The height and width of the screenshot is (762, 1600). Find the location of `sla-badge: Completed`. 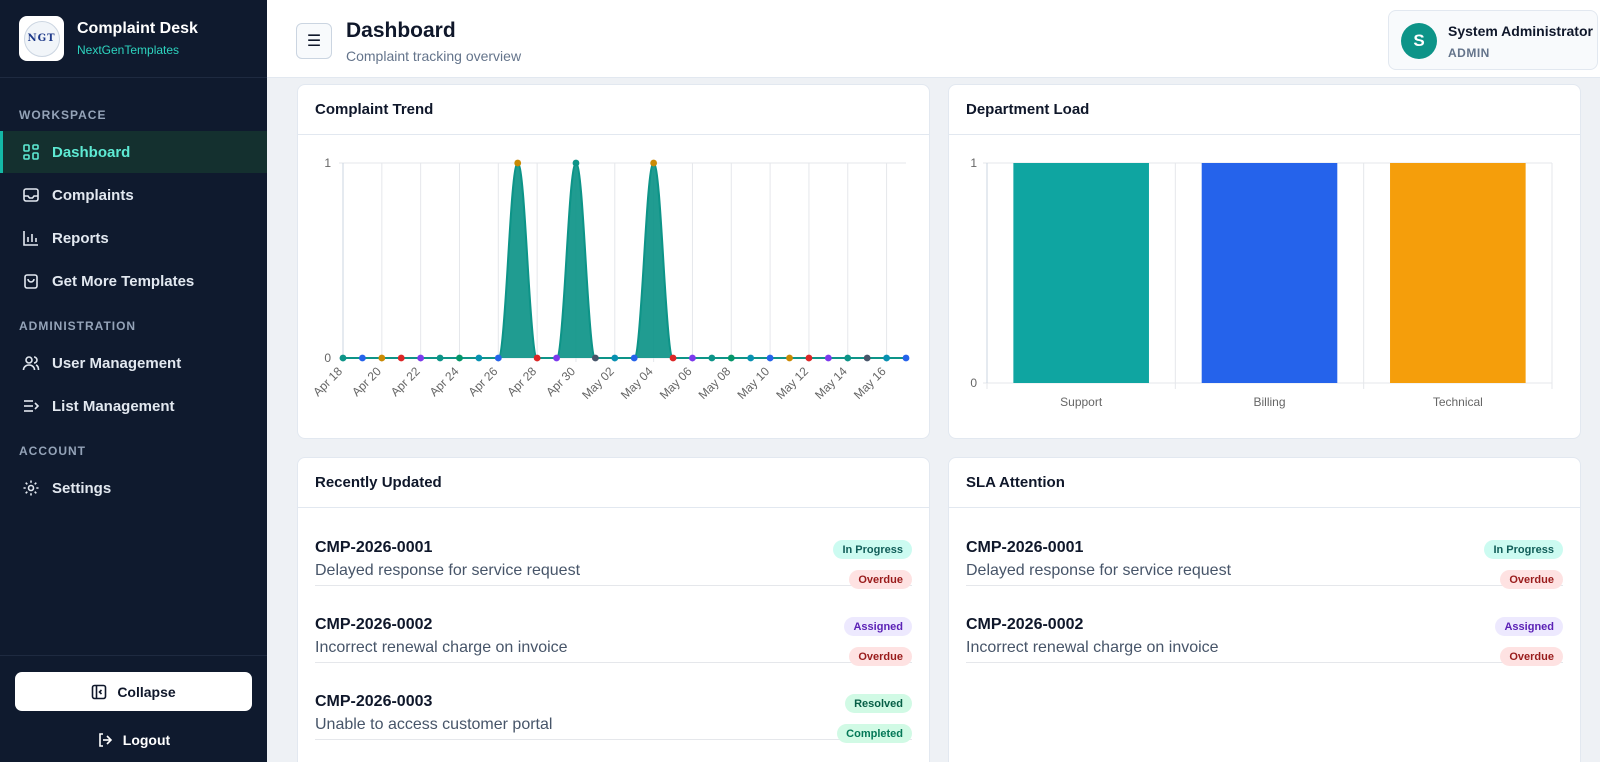

sla-badge: Completed is located at coordinates (874, 733).